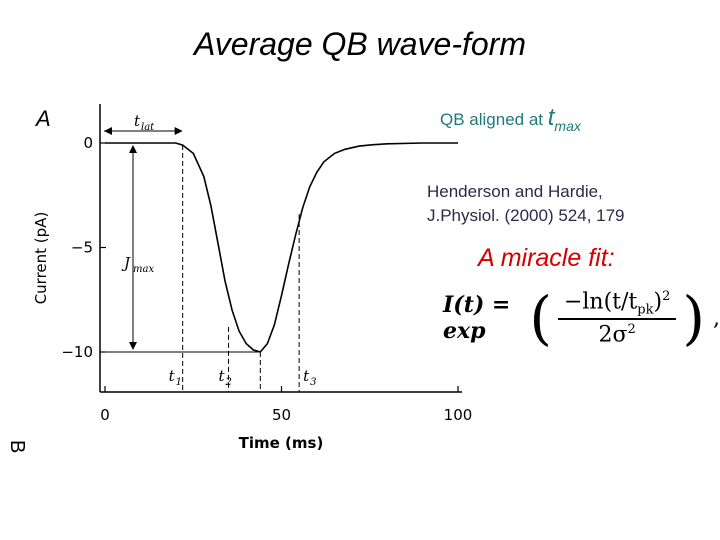 This screenshot has height=540, width=720. I want to click on t-label-sub: 1, so click(179, 382).